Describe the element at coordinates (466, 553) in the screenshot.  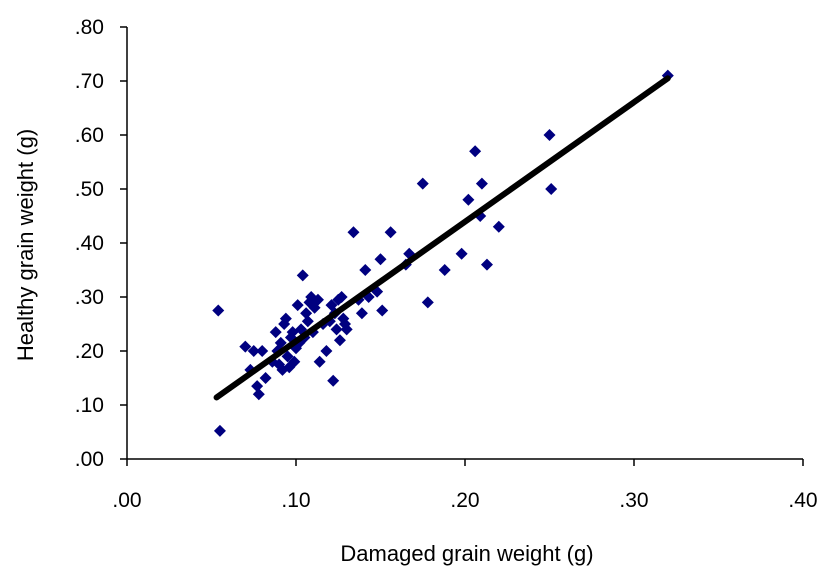
I see `x-axis-title: Damaged grain weight (g)` at that location.